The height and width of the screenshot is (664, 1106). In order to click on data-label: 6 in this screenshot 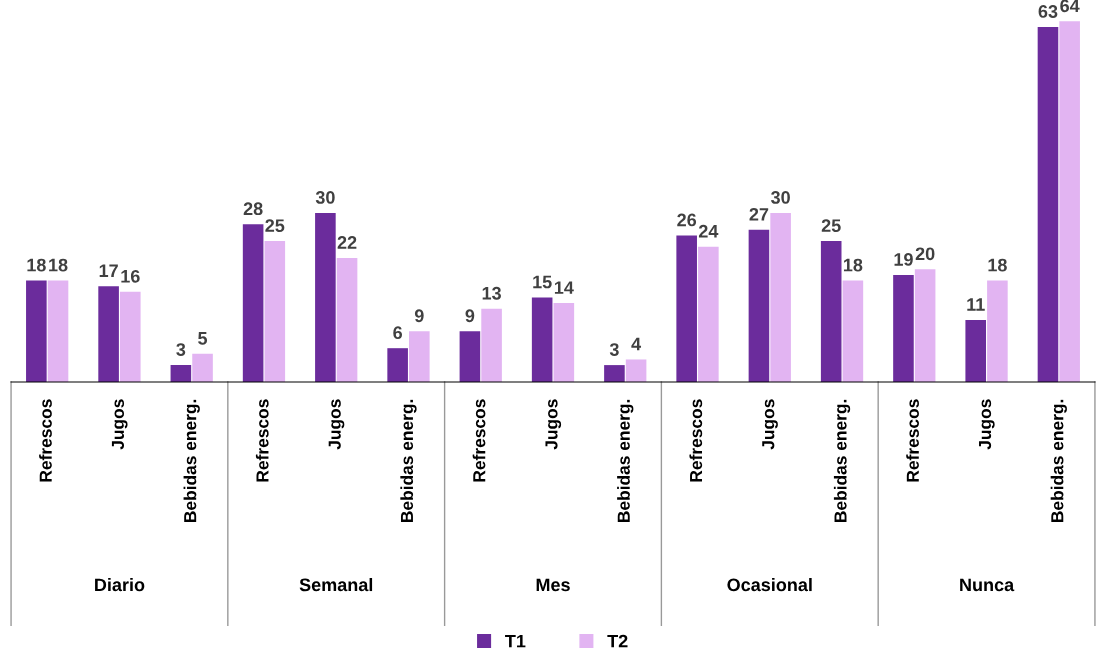, I will do `click(398, 333)`.